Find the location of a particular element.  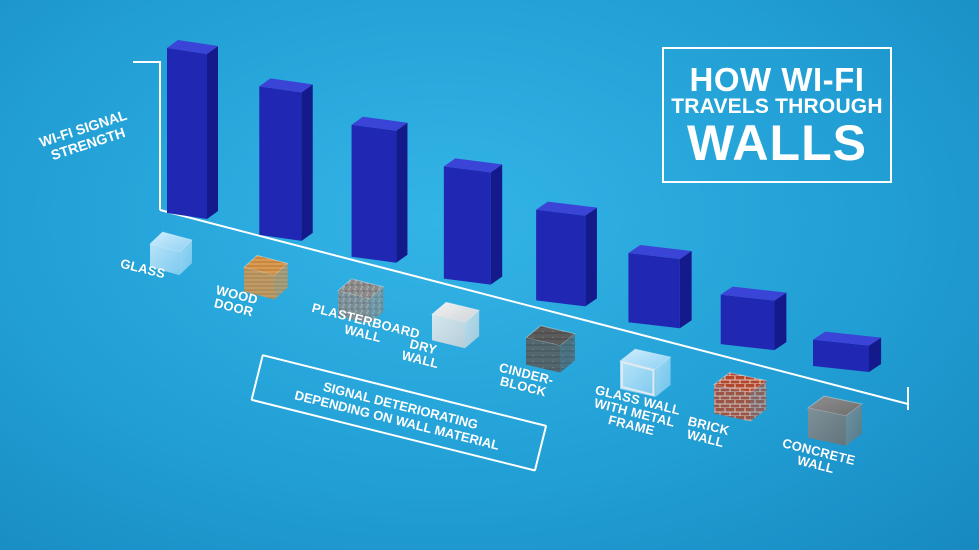

concrete-icon is located at coordinates (835, 420).